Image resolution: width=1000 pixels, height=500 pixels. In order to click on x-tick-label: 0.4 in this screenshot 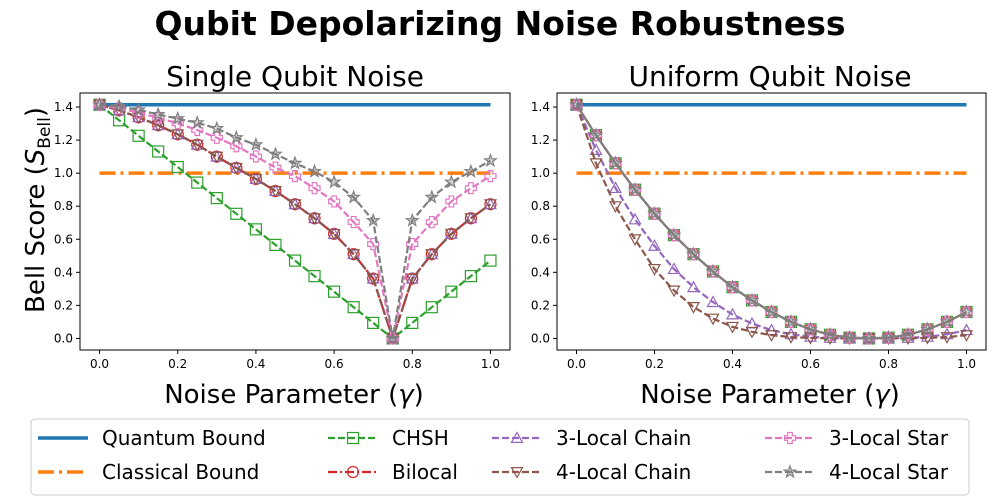, I will do `click(255, 364)`.